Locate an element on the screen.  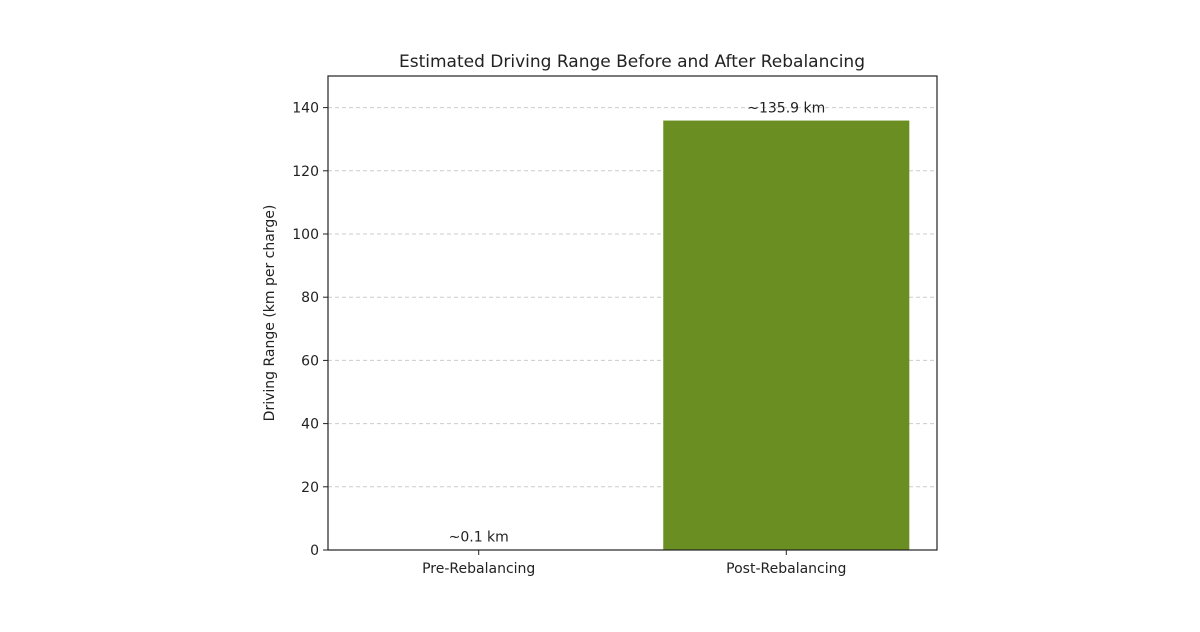
y-tick-label: 0 is located at coordinates (314, 551).